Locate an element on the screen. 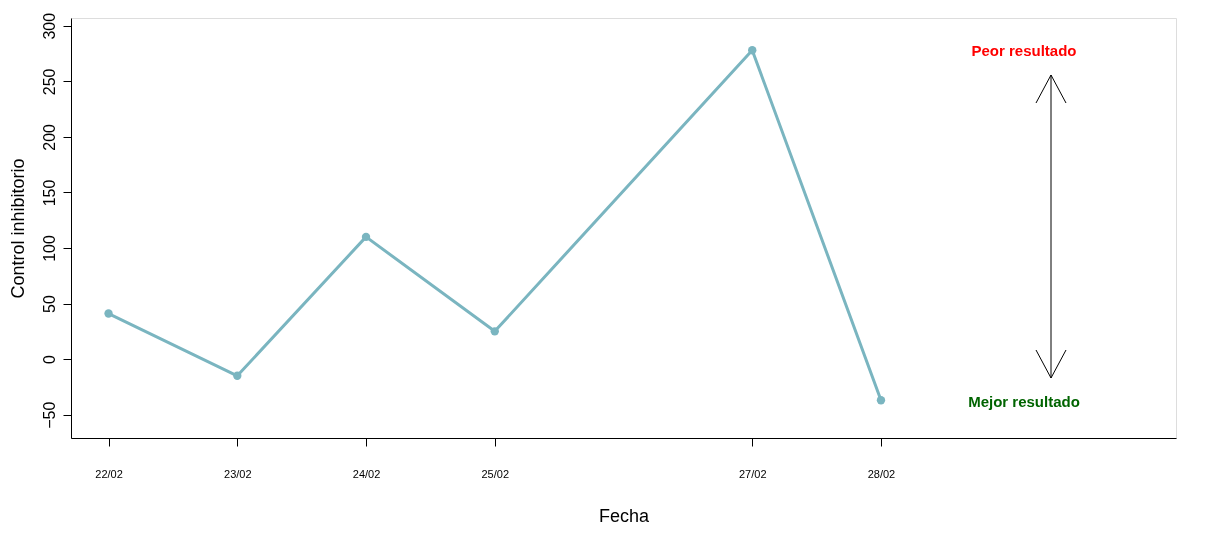  y-tick-label: 200 is located at coordinates (49, 137).